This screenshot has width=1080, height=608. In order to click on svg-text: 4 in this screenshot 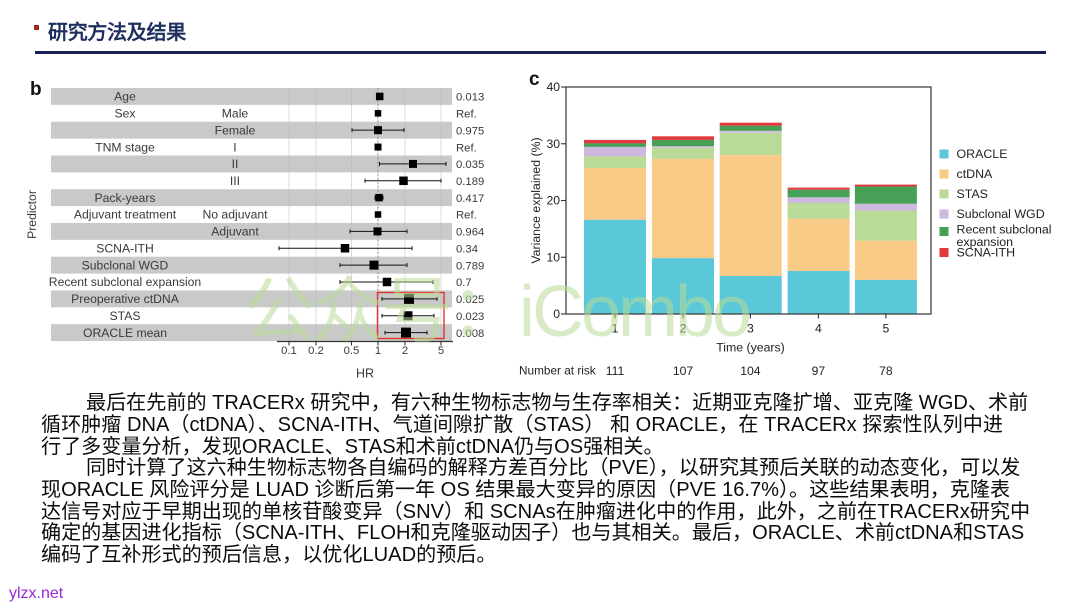, I will do `click(818, 329)`.